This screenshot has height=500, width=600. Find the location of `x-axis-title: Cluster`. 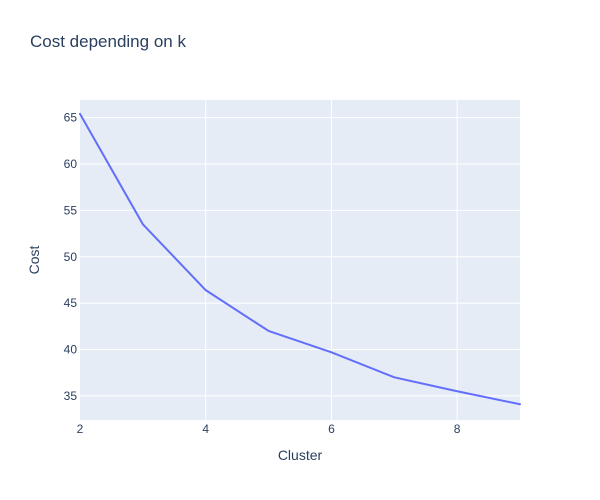

x-axis-title: Cluster is located at coordinates (300, 455).